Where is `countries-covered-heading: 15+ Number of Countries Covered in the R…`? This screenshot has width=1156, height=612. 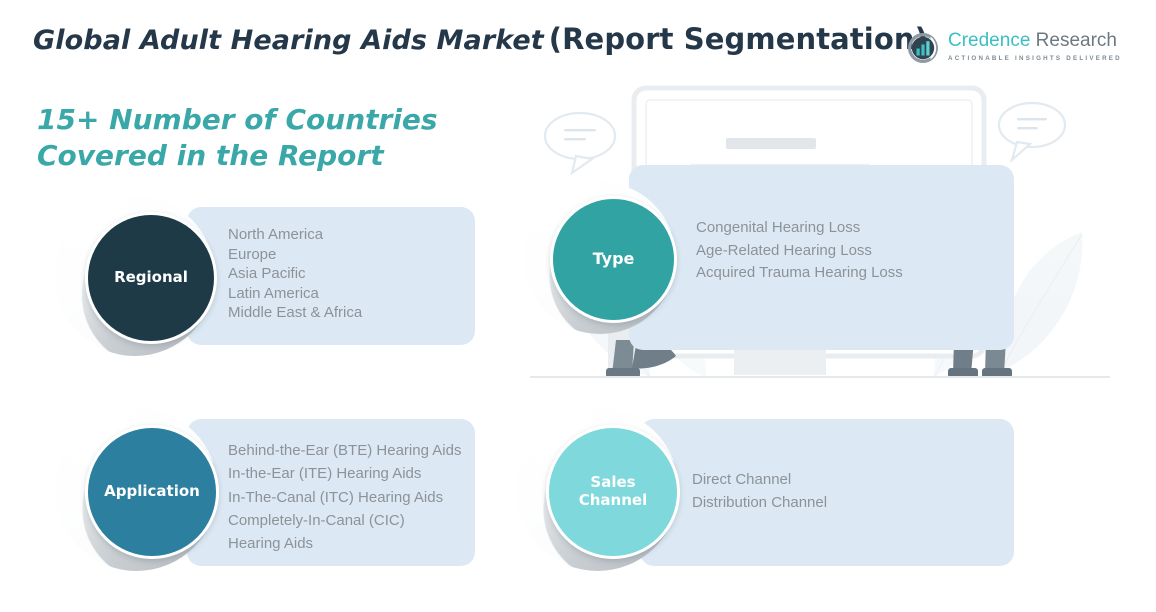
countries-covered-heading: 15+ Number of Countries Covered in the R… is located at coordinates (237, 137).